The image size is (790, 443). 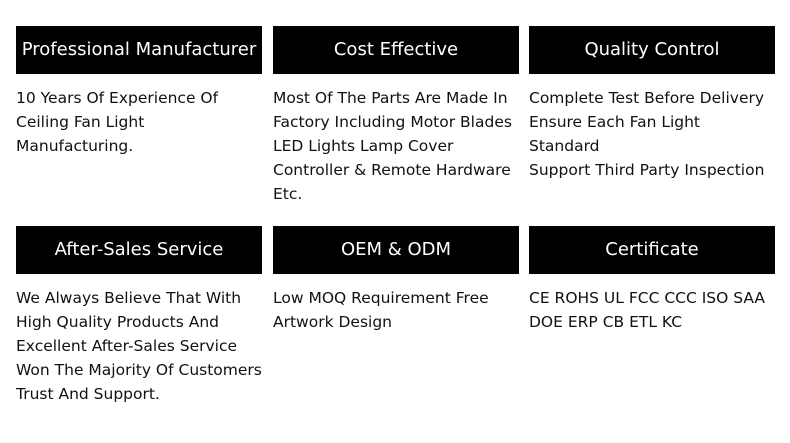 I want to click on text-line: Excellent After-Sales Service, so click(x=127, y=346).